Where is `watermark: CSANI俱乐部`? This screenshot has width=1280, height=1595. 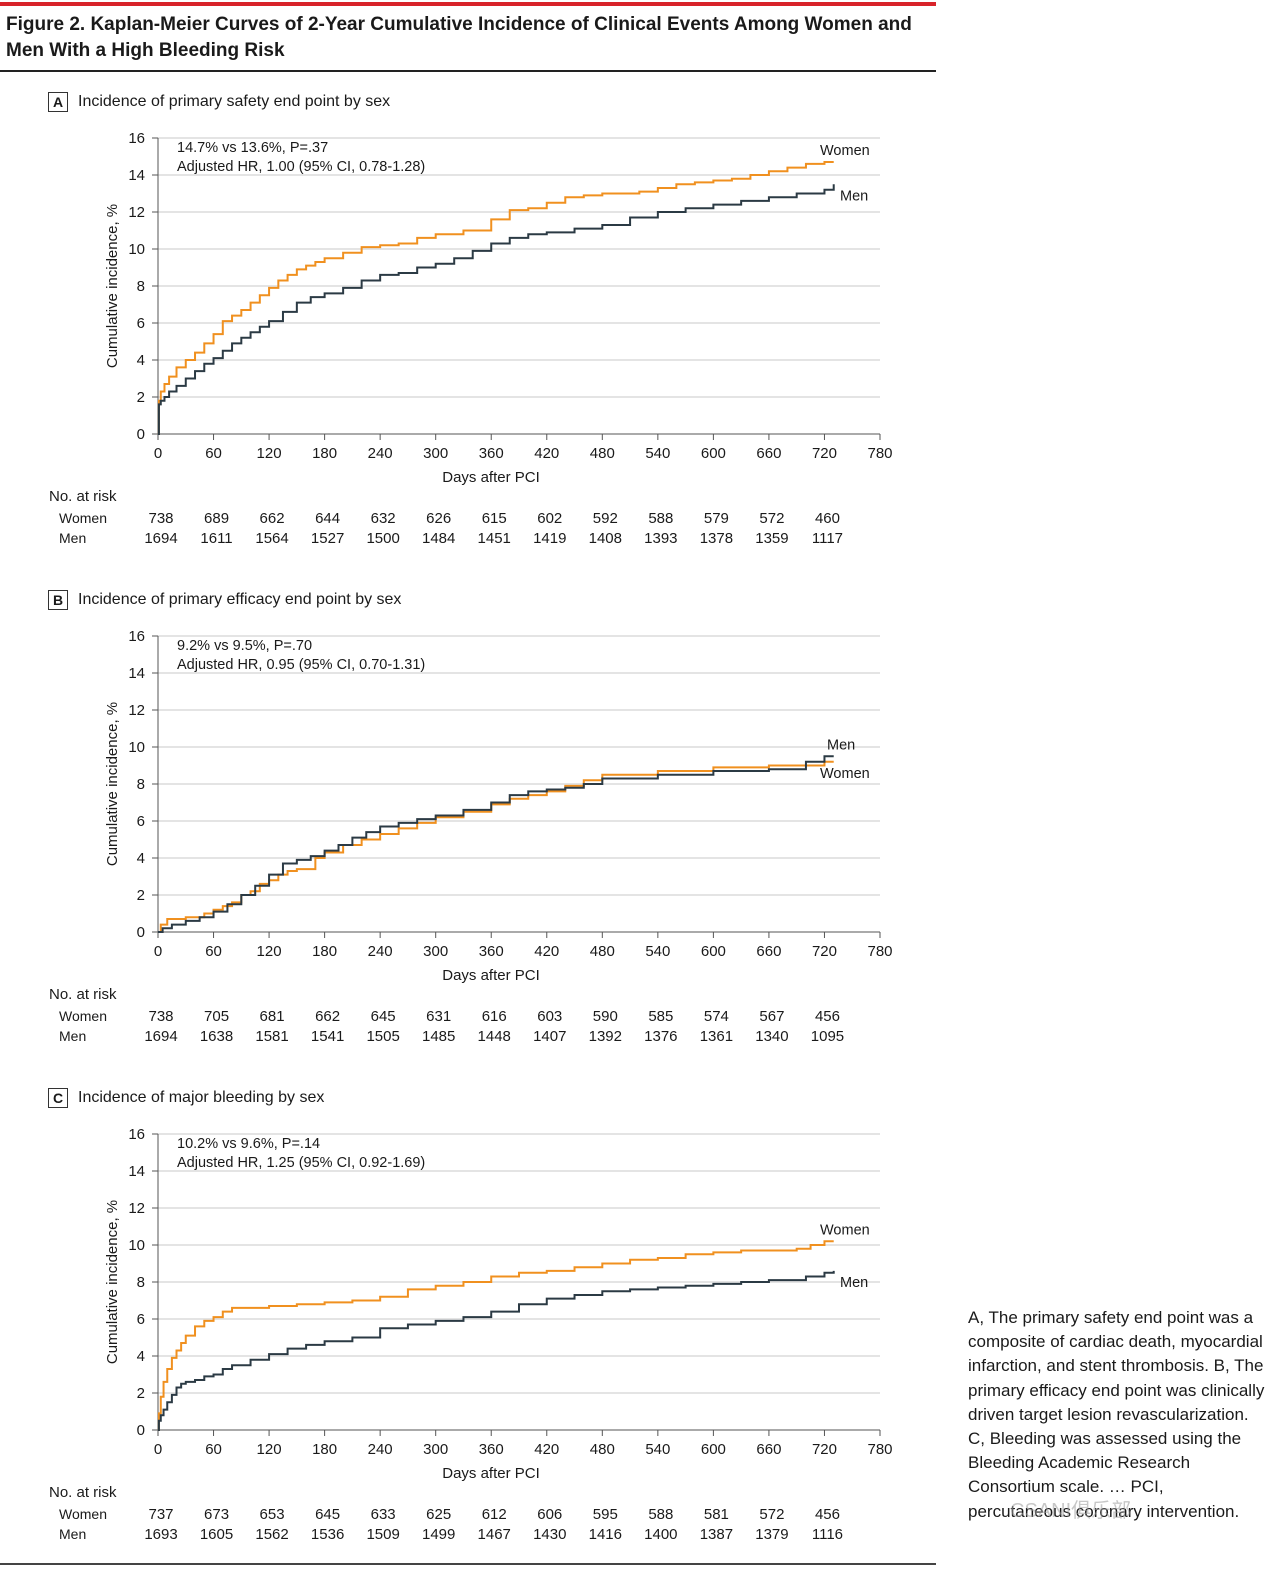 watermark: CSANI俱乐部 is located at coordinates (1071, 1511).